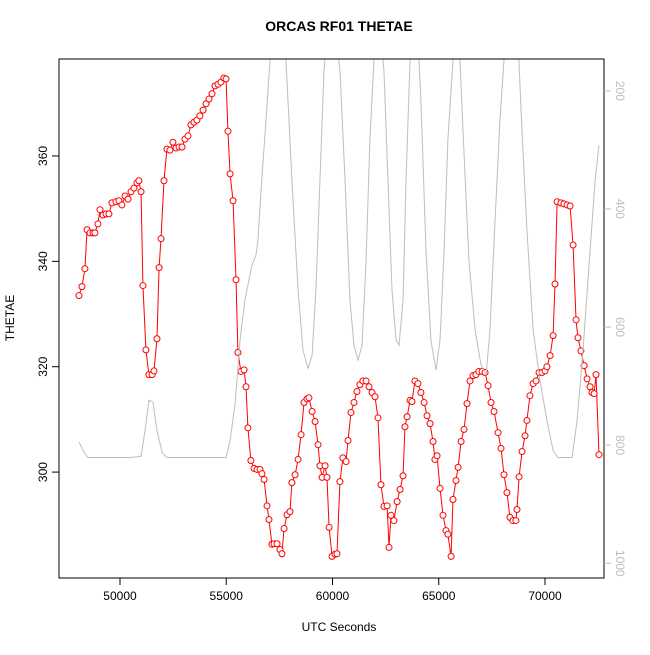 The width and height of the screenshot is (650, 655). I want to click on x-tick-label: 55000, so click(227, 596).